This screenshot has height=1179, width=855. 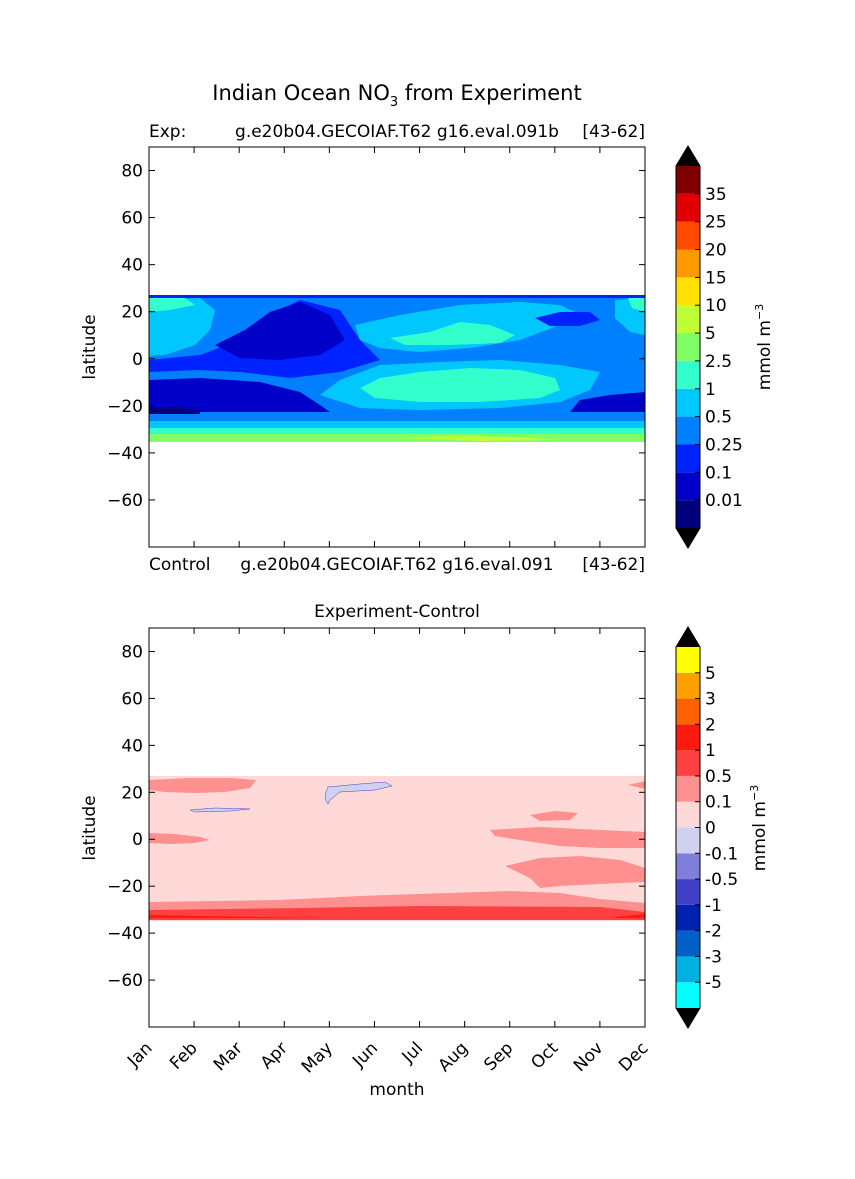 What do you see at coordinates (125, 501) in the screenshot?
I see `top-y-tick-label: −60` at bounding box center [125, 501].